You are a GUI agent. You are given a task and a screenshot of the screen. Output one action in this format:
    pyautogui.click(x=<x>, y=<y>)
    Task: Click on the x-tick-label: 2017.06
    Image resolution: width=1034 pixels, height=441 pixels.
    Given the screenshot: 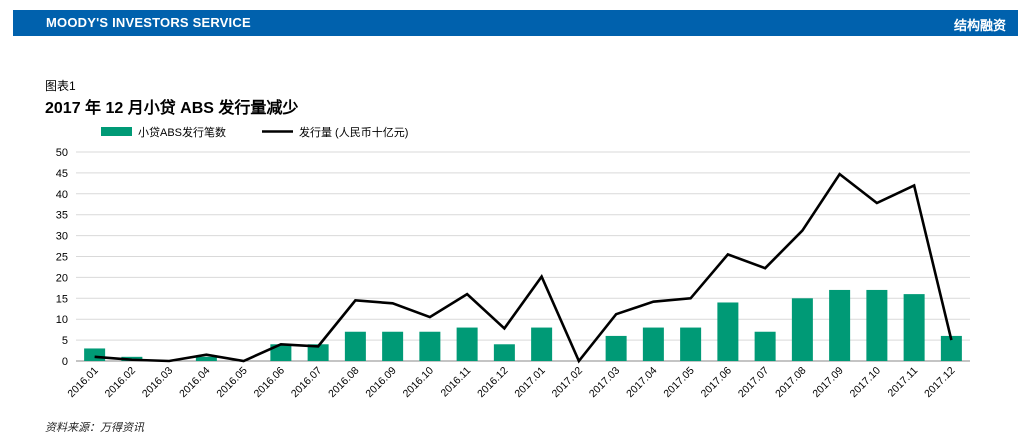 What is the action you would take?
    pyautogui.click(x=716, y=382)
    